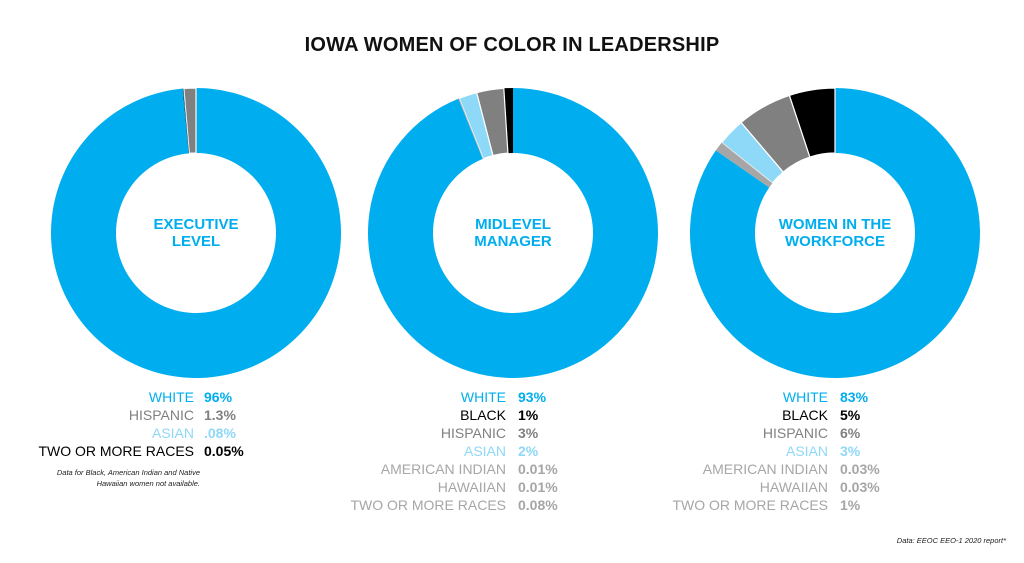 Image resolution: width=1024 pixels, height=563 pixels. Describe the element at coordinates (220, 415) in the screenshot. I see `legend-value: 1.3%` at that location.